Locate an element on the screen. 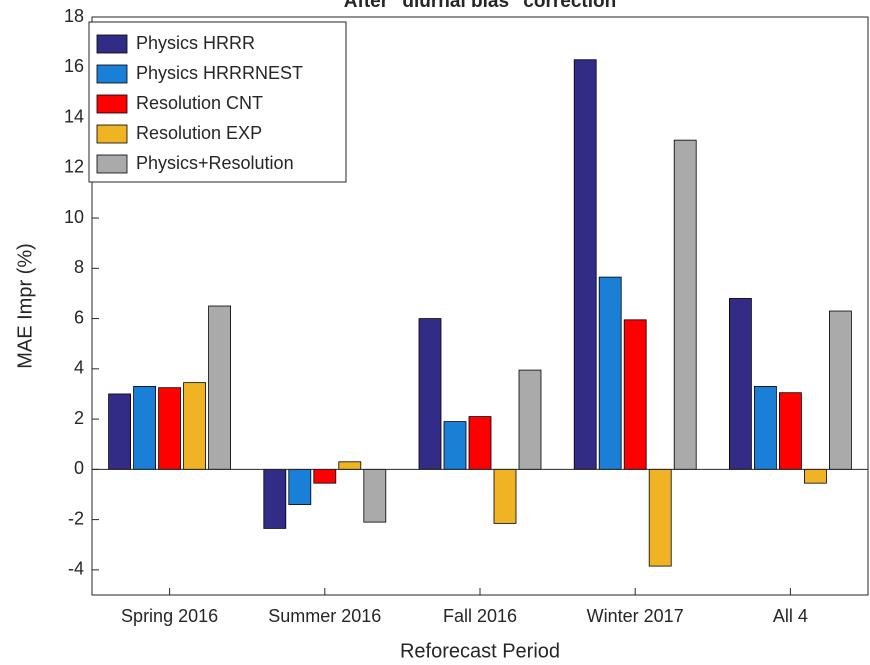  y-tick-label: 12 is located at coordinates (74, 167).